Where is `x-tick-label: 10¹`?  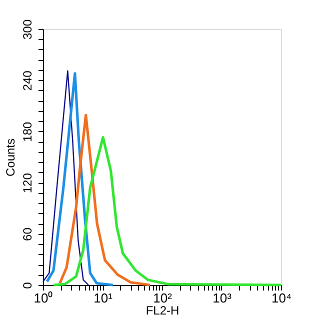 x-tick-label: 10¹ is located at coordinates (104, 298).